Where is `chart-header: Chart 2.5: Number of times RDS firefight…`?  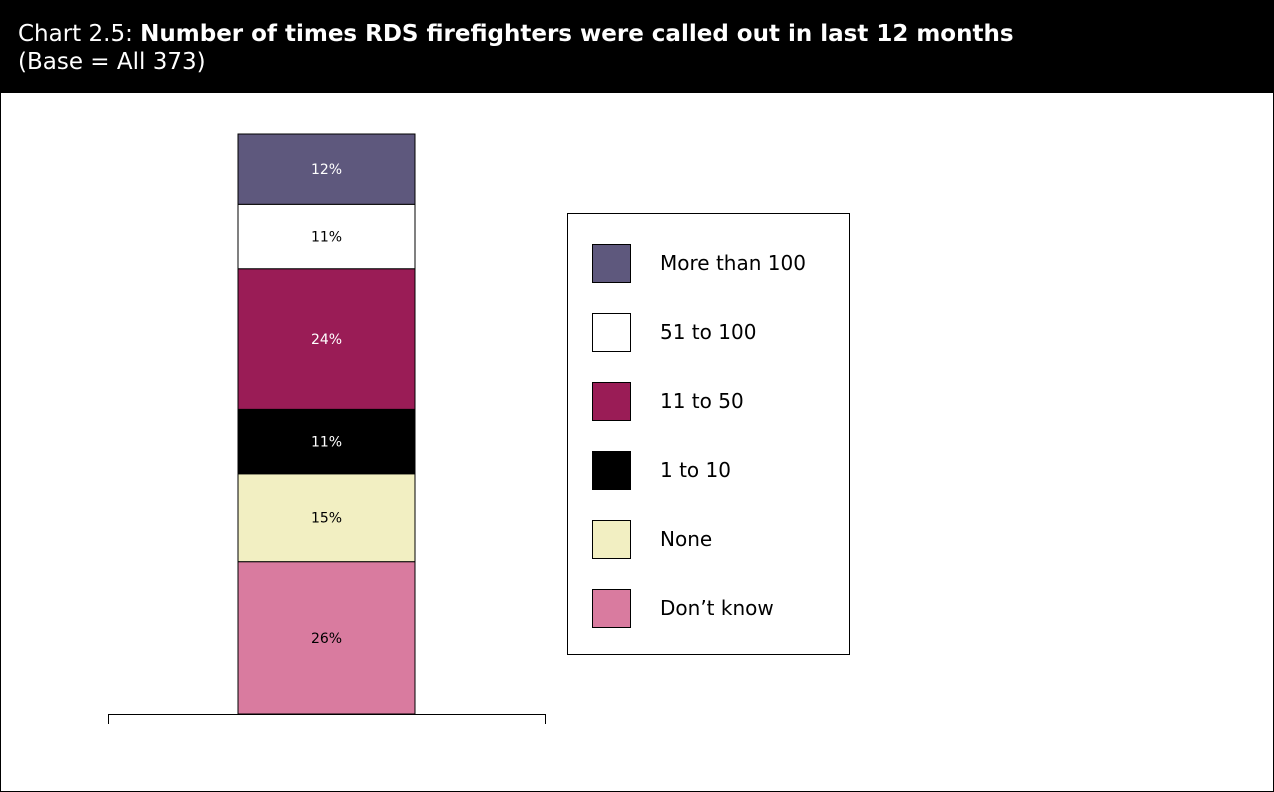
chart-header: Chart 2.5: Number of times RDS firefight… is located at coordinates (637, 46).